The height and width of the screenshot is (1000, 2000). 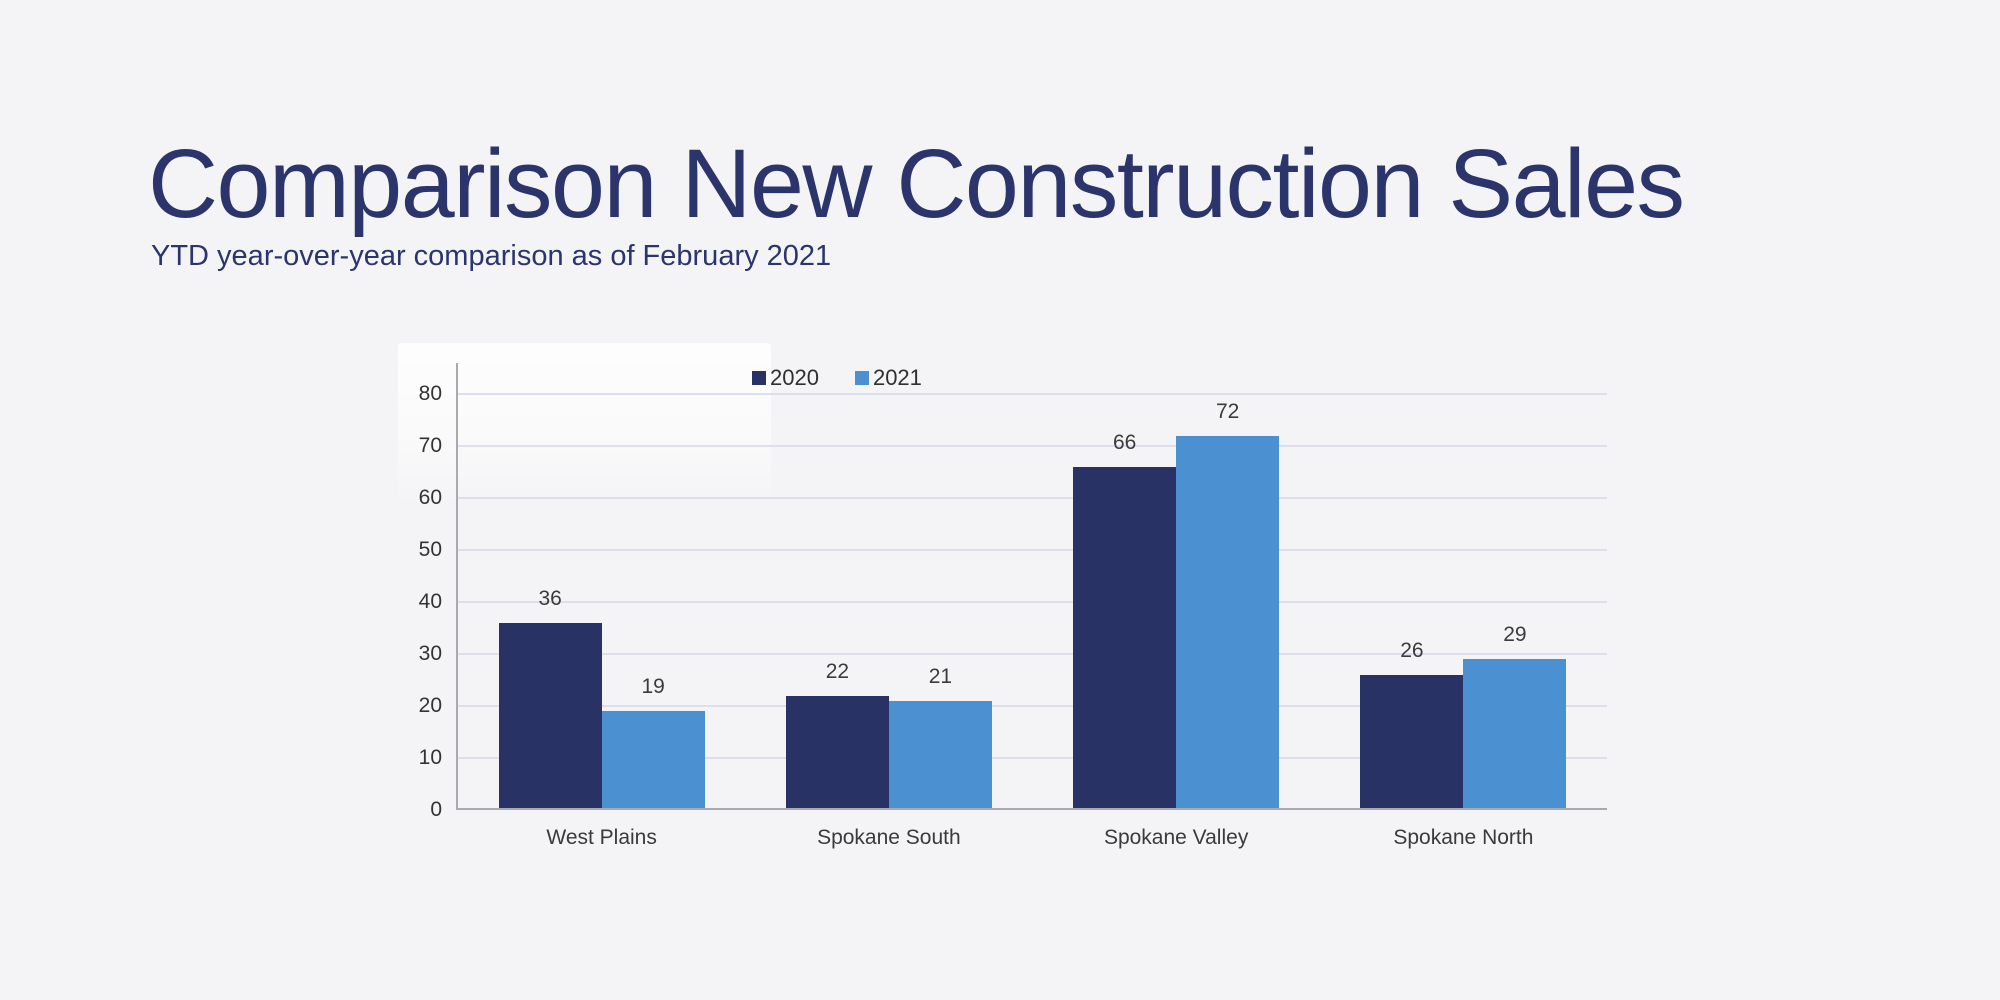 What do you see at coordinates (430, 653) in the screenshot?
I see `y-axis-tick-label: 30` at bounding box center [430, 653].